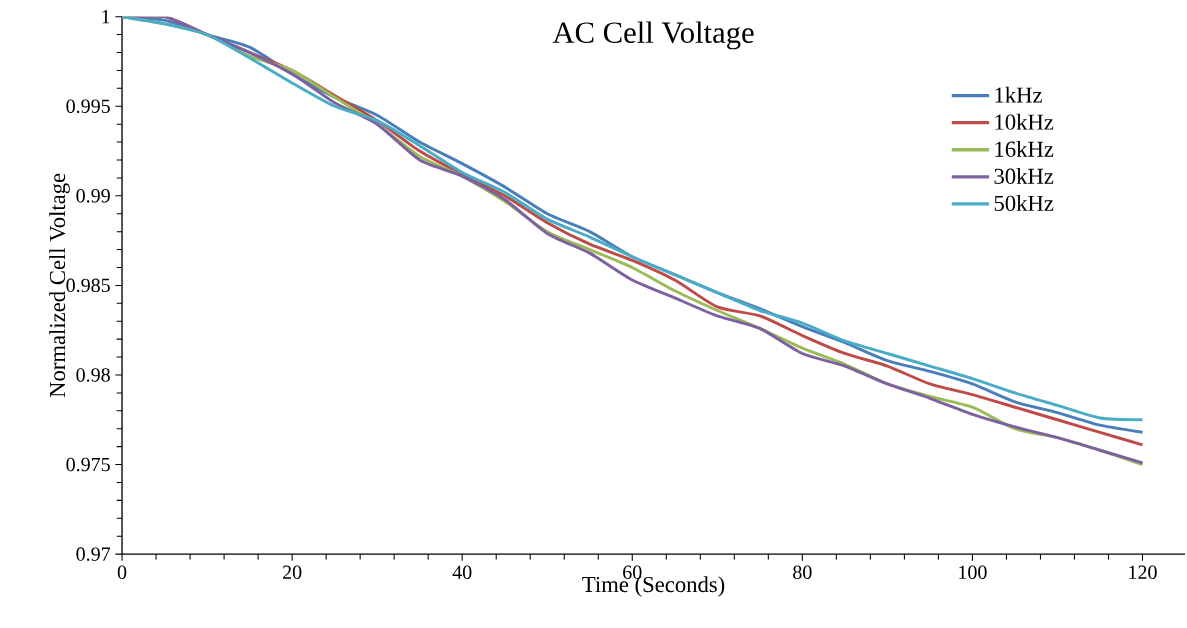 This screenshot has width=1187, height=628. Describe the element at coordinates (122, 572) in the screenshot. I see `x-tick-label: 0` at that location.